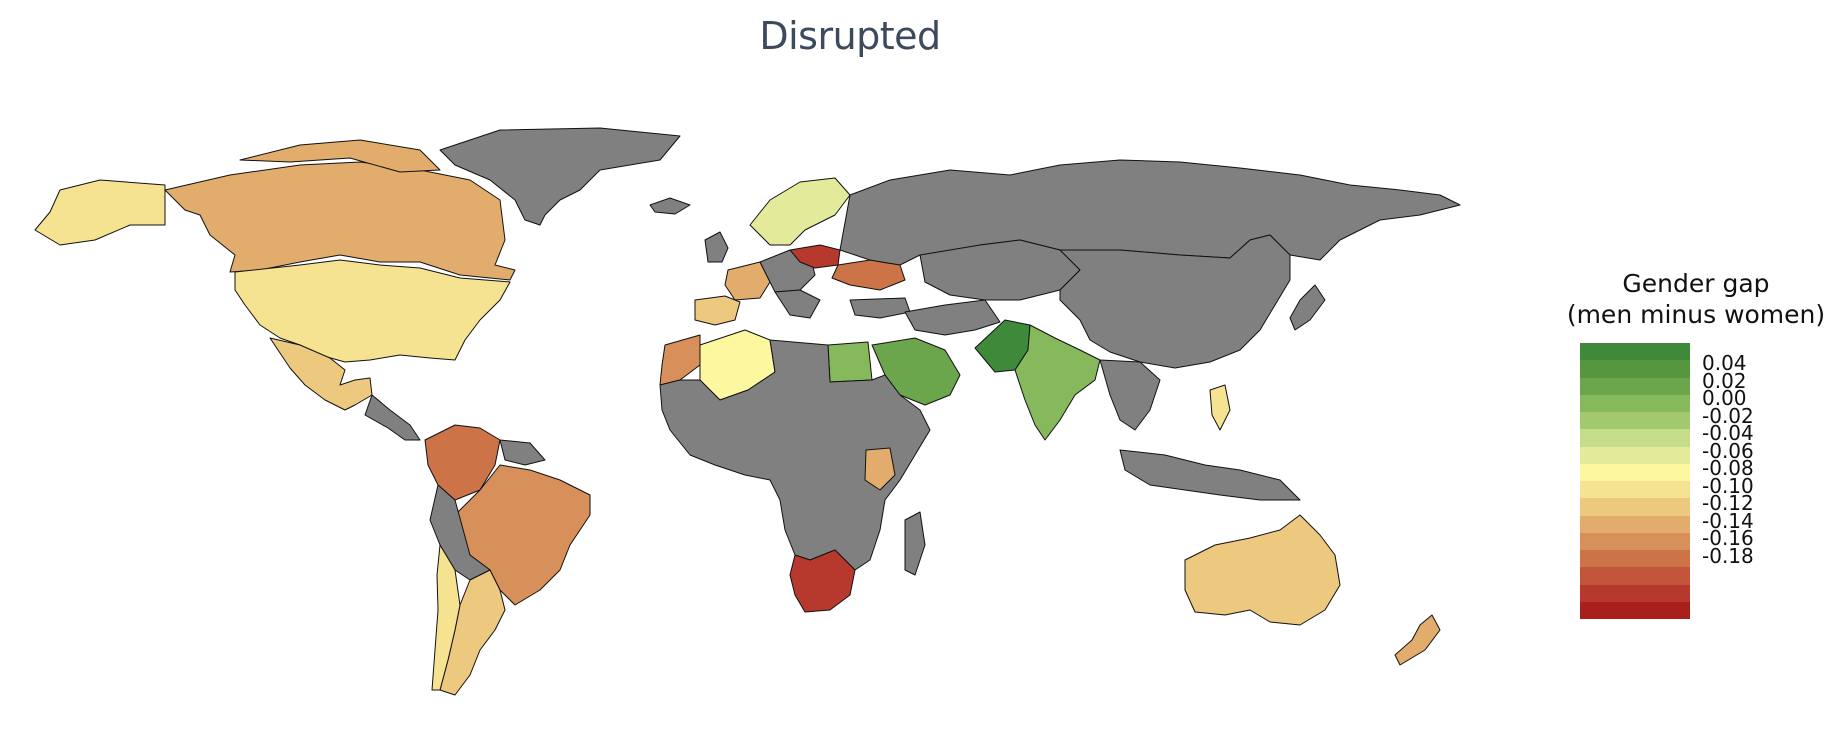 The image size is (1832, 736). Describe the element at coordinates (522, 452) in the screenshot. I see `region-guianas` at that location.